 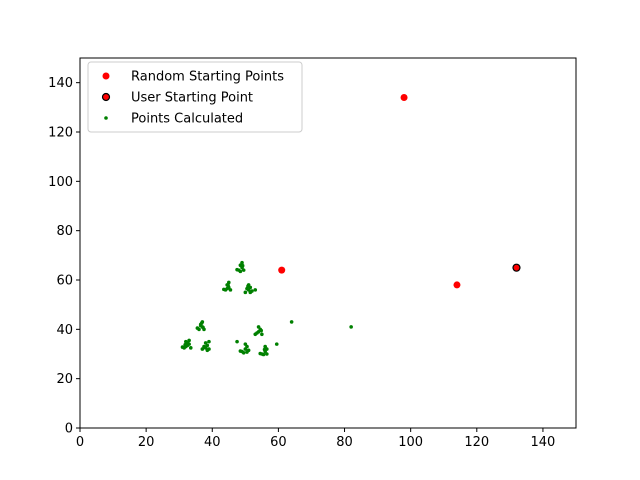 I want to click on legend-marker-user-starting-point, so click(x=106, y=97).